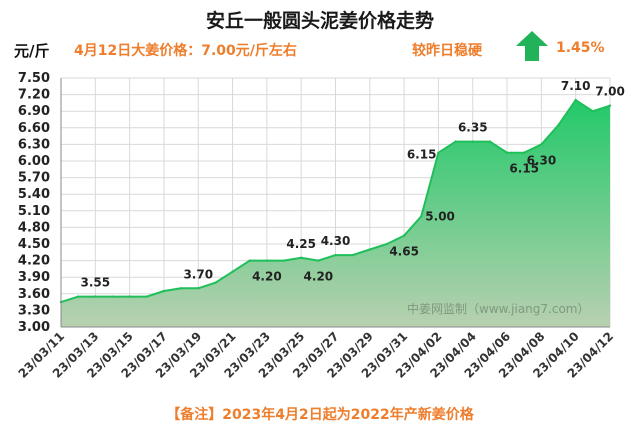 The image size is (640, 425). What do you see at coordinates (34, 277) in the screenshot?
I see `y-tick-label: 3.90` at bounding box center [34, 277].